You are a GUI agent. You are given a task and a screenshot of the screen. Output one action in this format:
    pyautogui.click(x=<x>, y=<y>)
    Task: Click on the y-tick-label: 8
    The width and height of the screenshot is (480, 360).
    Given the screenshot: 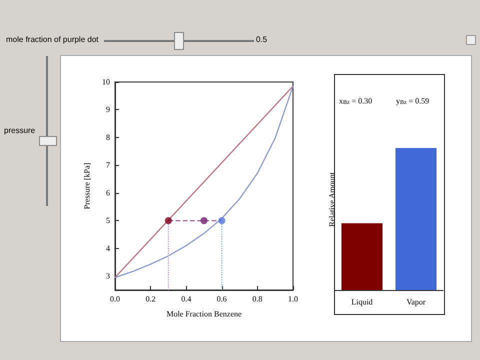 What is the action you would take?
    pyautogui.click(x=108, y=137)
    